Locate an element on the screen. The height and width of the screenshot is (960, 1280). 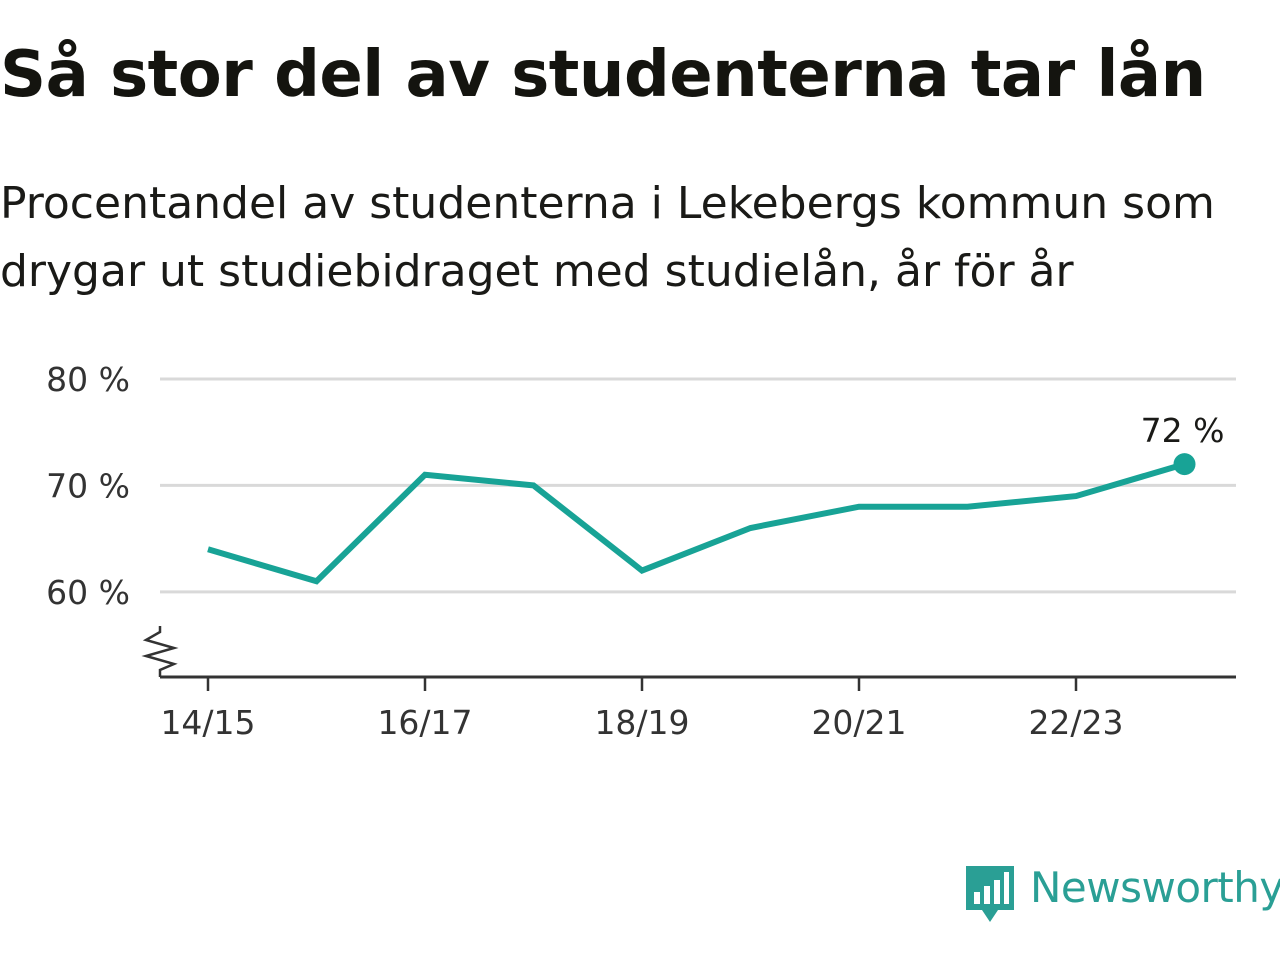
series-line is located at coordinates (696, 523).